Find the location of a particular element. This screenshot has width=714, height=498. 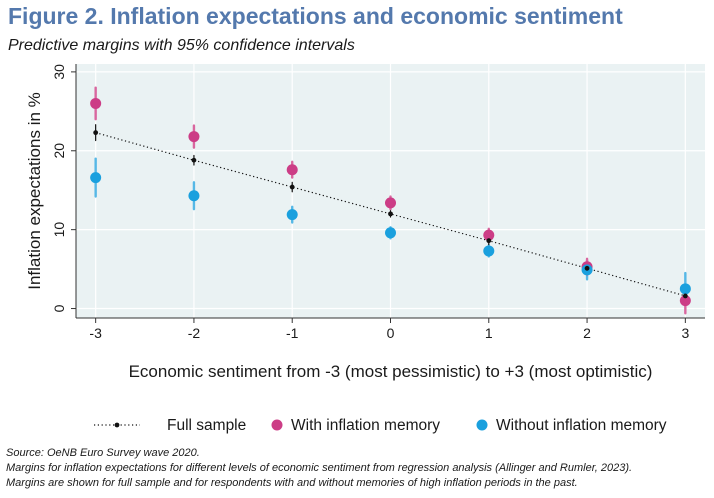

x-tick-label: -2 is located at coordinates (194, 333).